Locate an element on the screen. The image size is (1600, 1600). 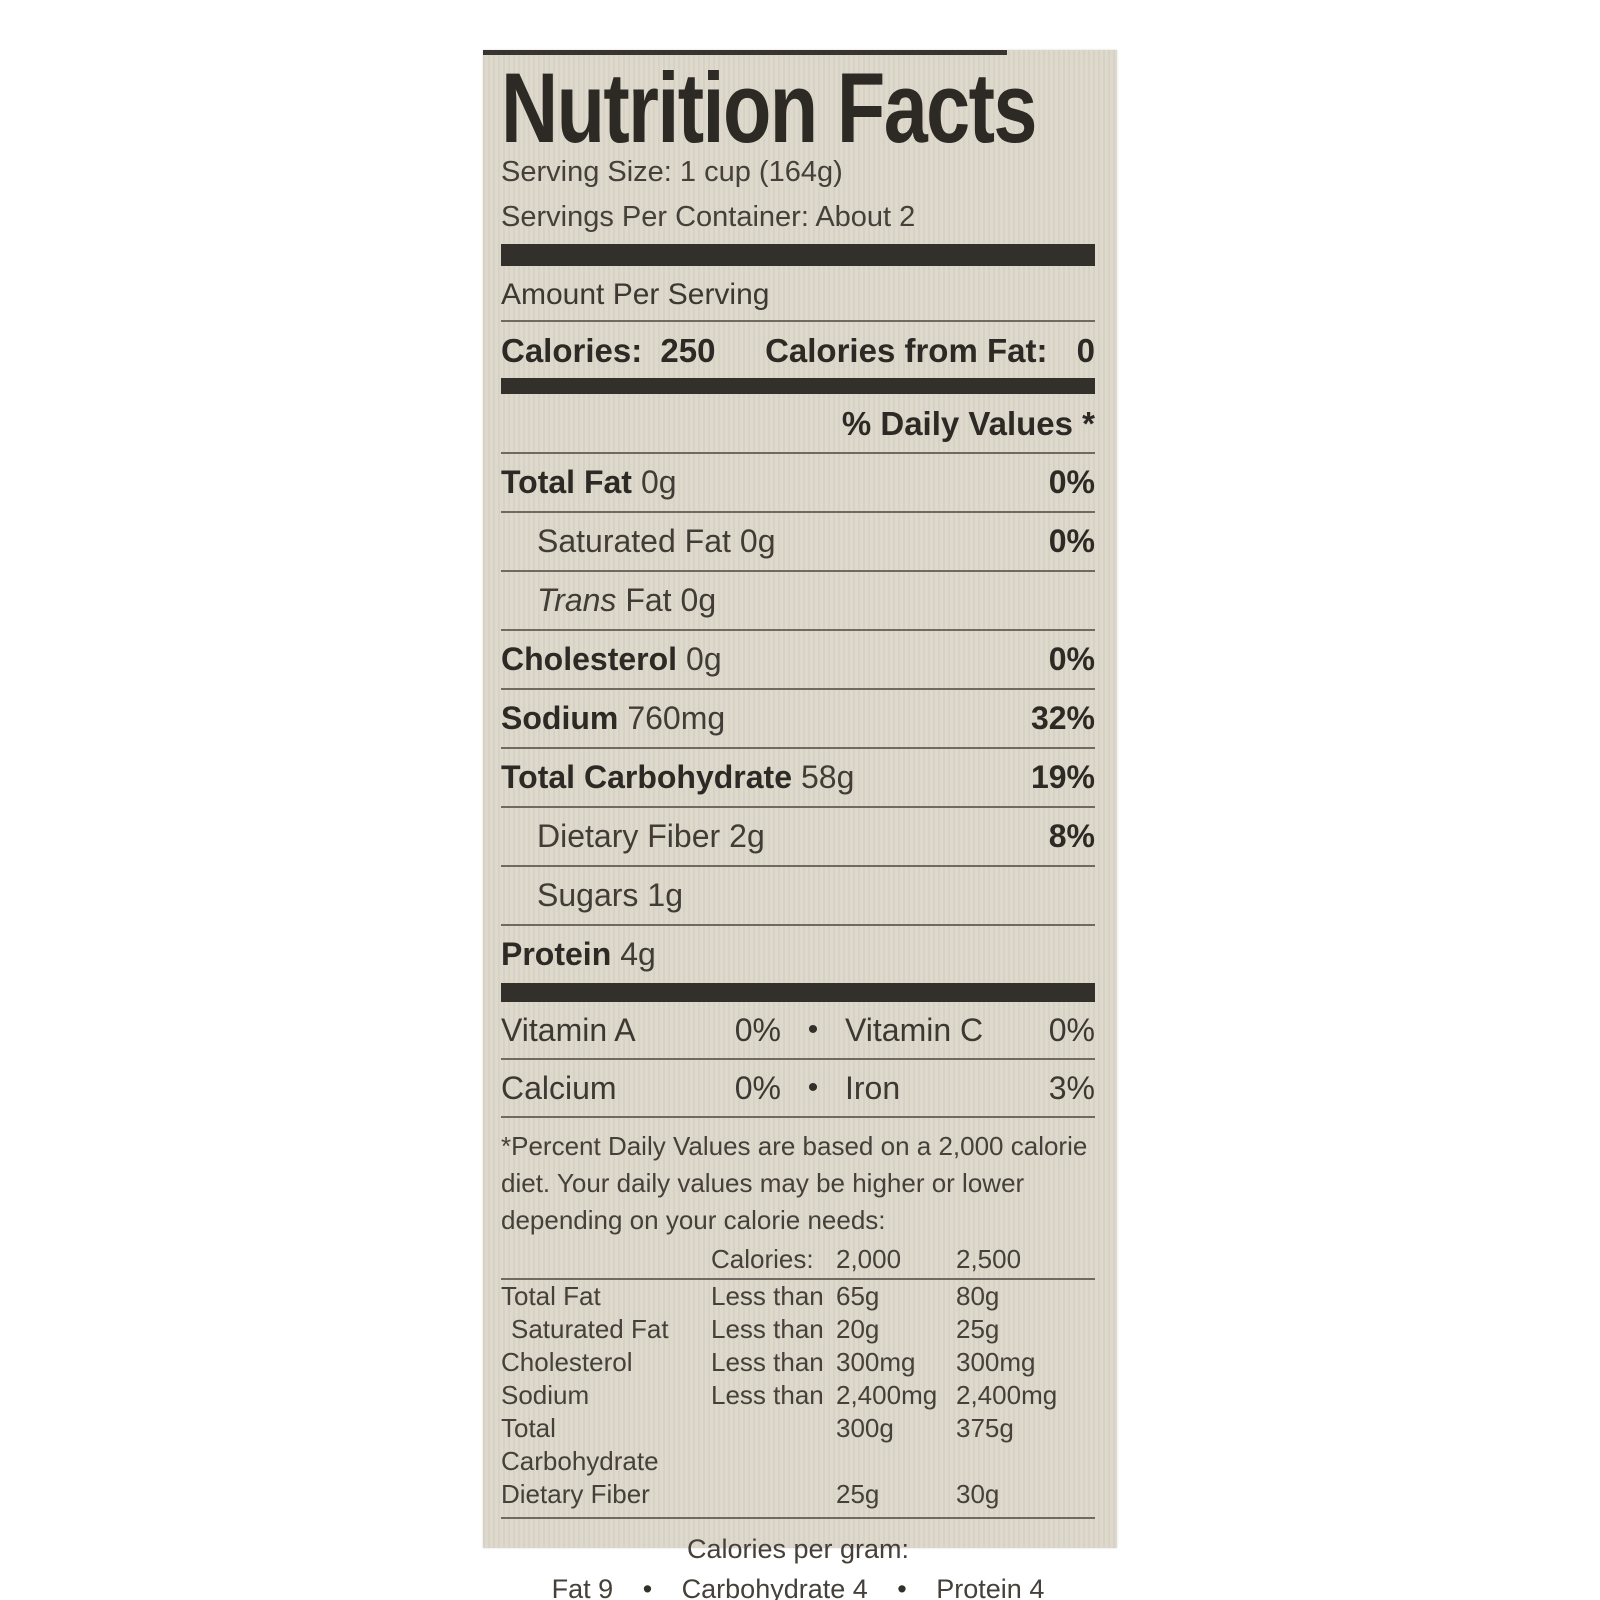
nutrition-facts-title: Nutrition Facts is located at coordinates (769, 107).